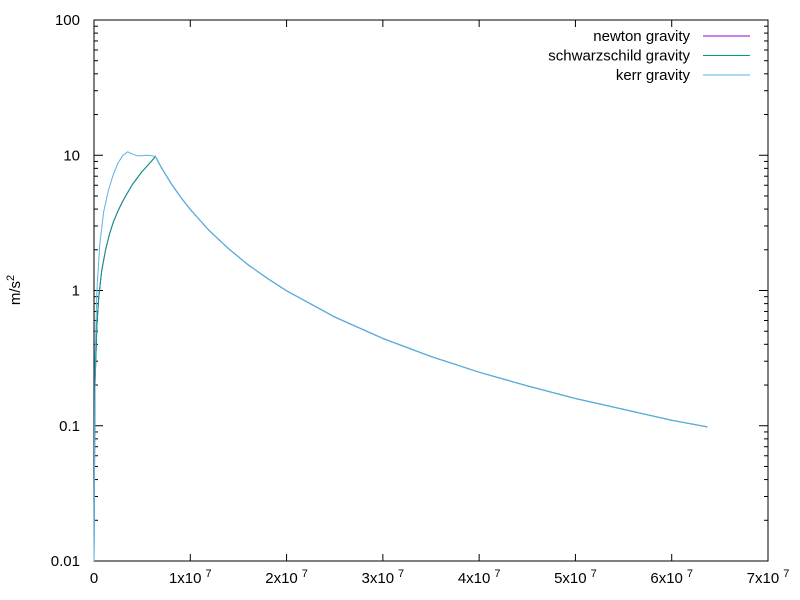 Image resolution: width=800 pixels, height=600 pixels. Describe the element at coordinates (185, 578) in the screenshot. I see `x-tick-label-text: 1x10` at that location.